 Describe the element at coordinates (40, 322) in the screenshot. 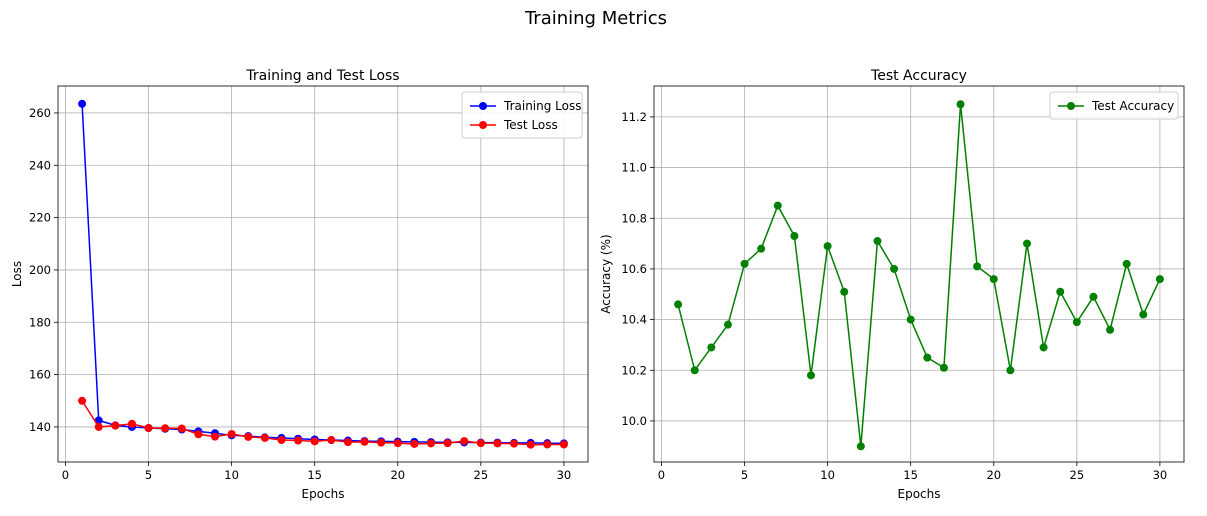

I see `y-tick-label: 180` at that location.